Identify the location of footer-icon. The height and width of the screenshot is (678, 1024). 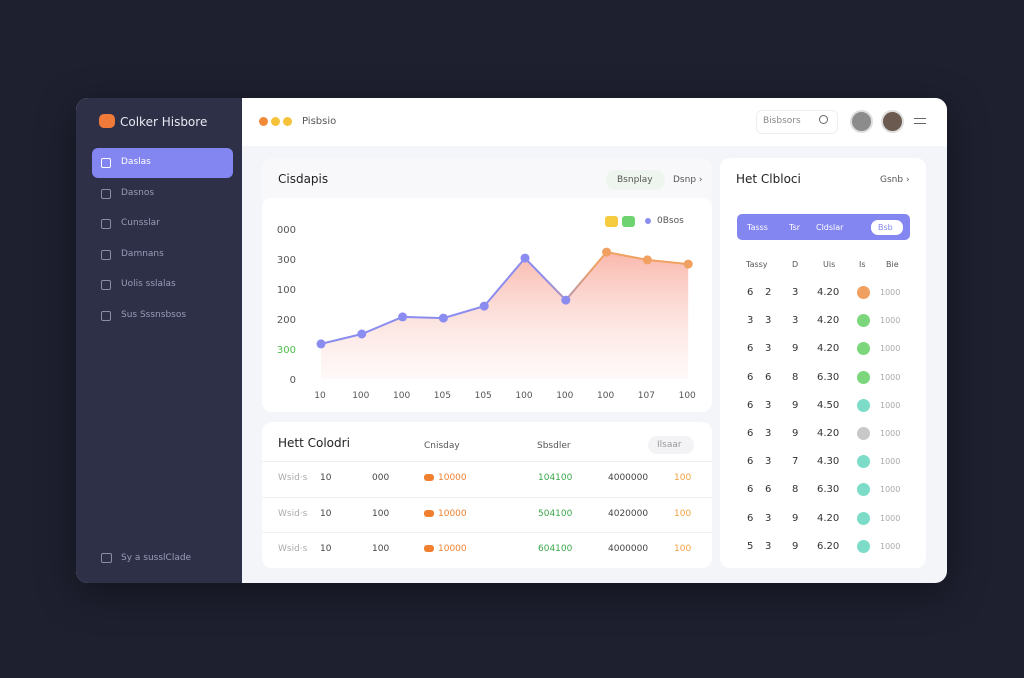
(106, 558).